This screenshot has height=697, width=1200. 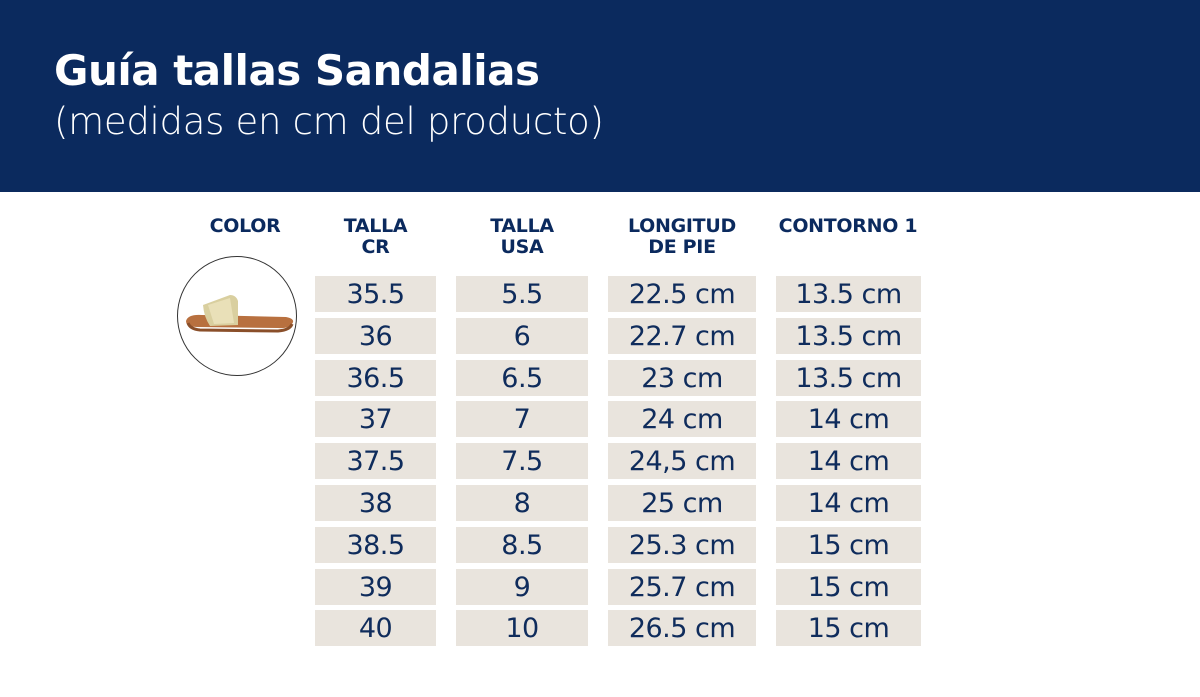 I want to click on cell-talla-usa: 9, so click(x=522, y=586).